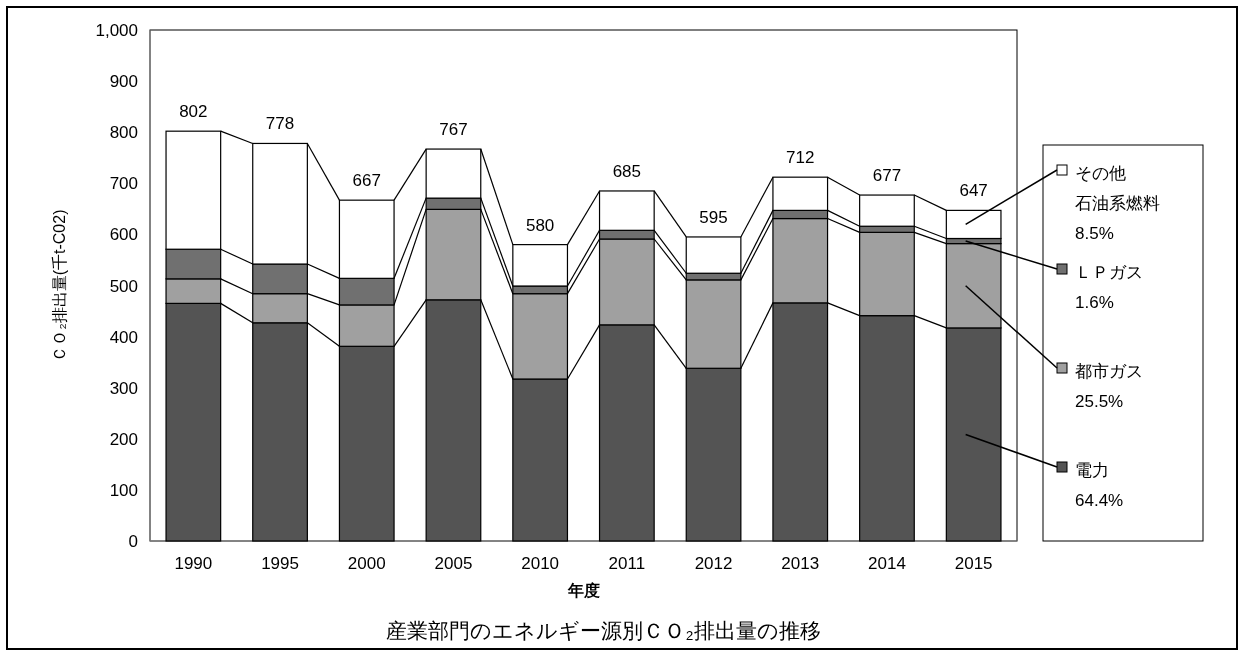  I want to click on total-label: 778, so click(280, 124).